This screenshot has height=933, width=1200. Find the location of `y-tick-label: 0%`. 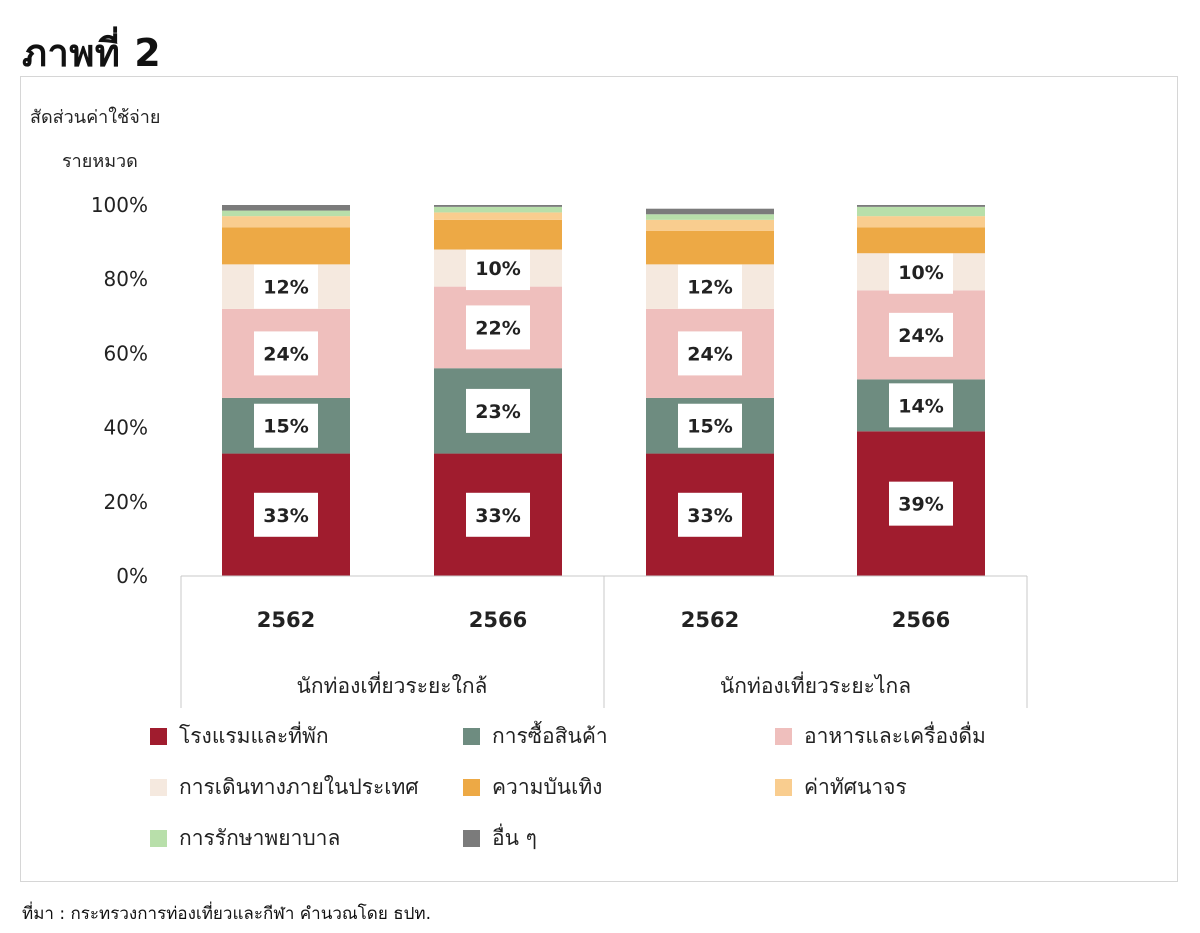

y-tick-label: 0% is located at coordinates (132, 576).